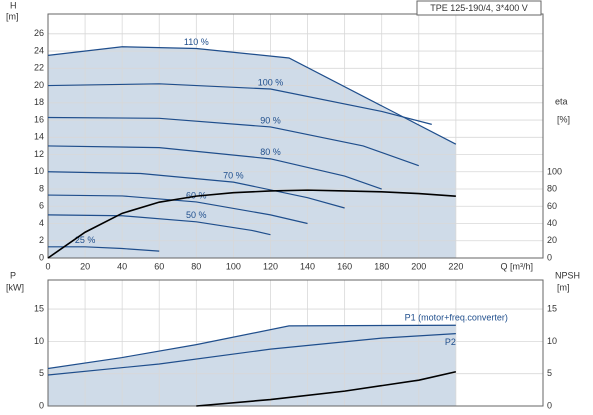 This screenshot has width=593, height=415. What do you see at coordinates (563, 287) in the screenshot?
I see `y2-axis-unit: [m]` at bounding box center [563, 287].